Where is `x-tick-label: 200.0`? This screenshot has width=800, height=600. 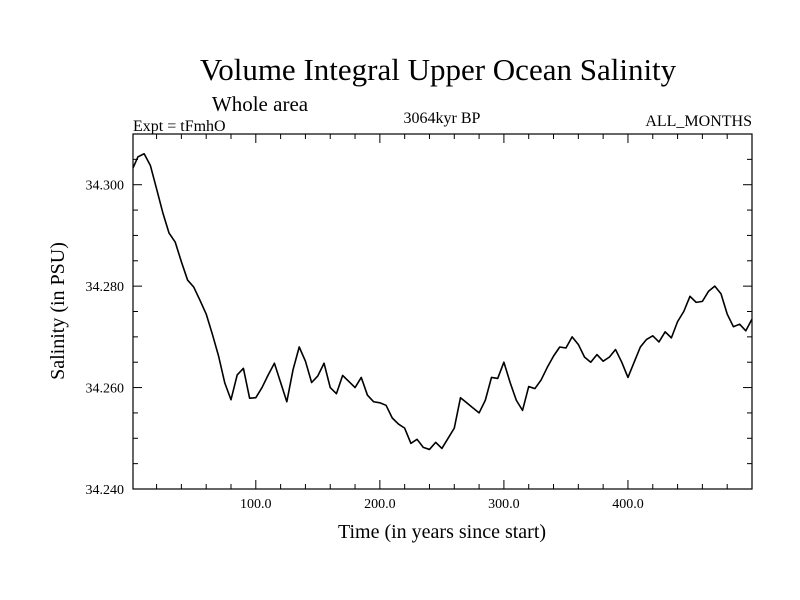 x-tick-label: 200.0 is located at coordinates (380, 504).